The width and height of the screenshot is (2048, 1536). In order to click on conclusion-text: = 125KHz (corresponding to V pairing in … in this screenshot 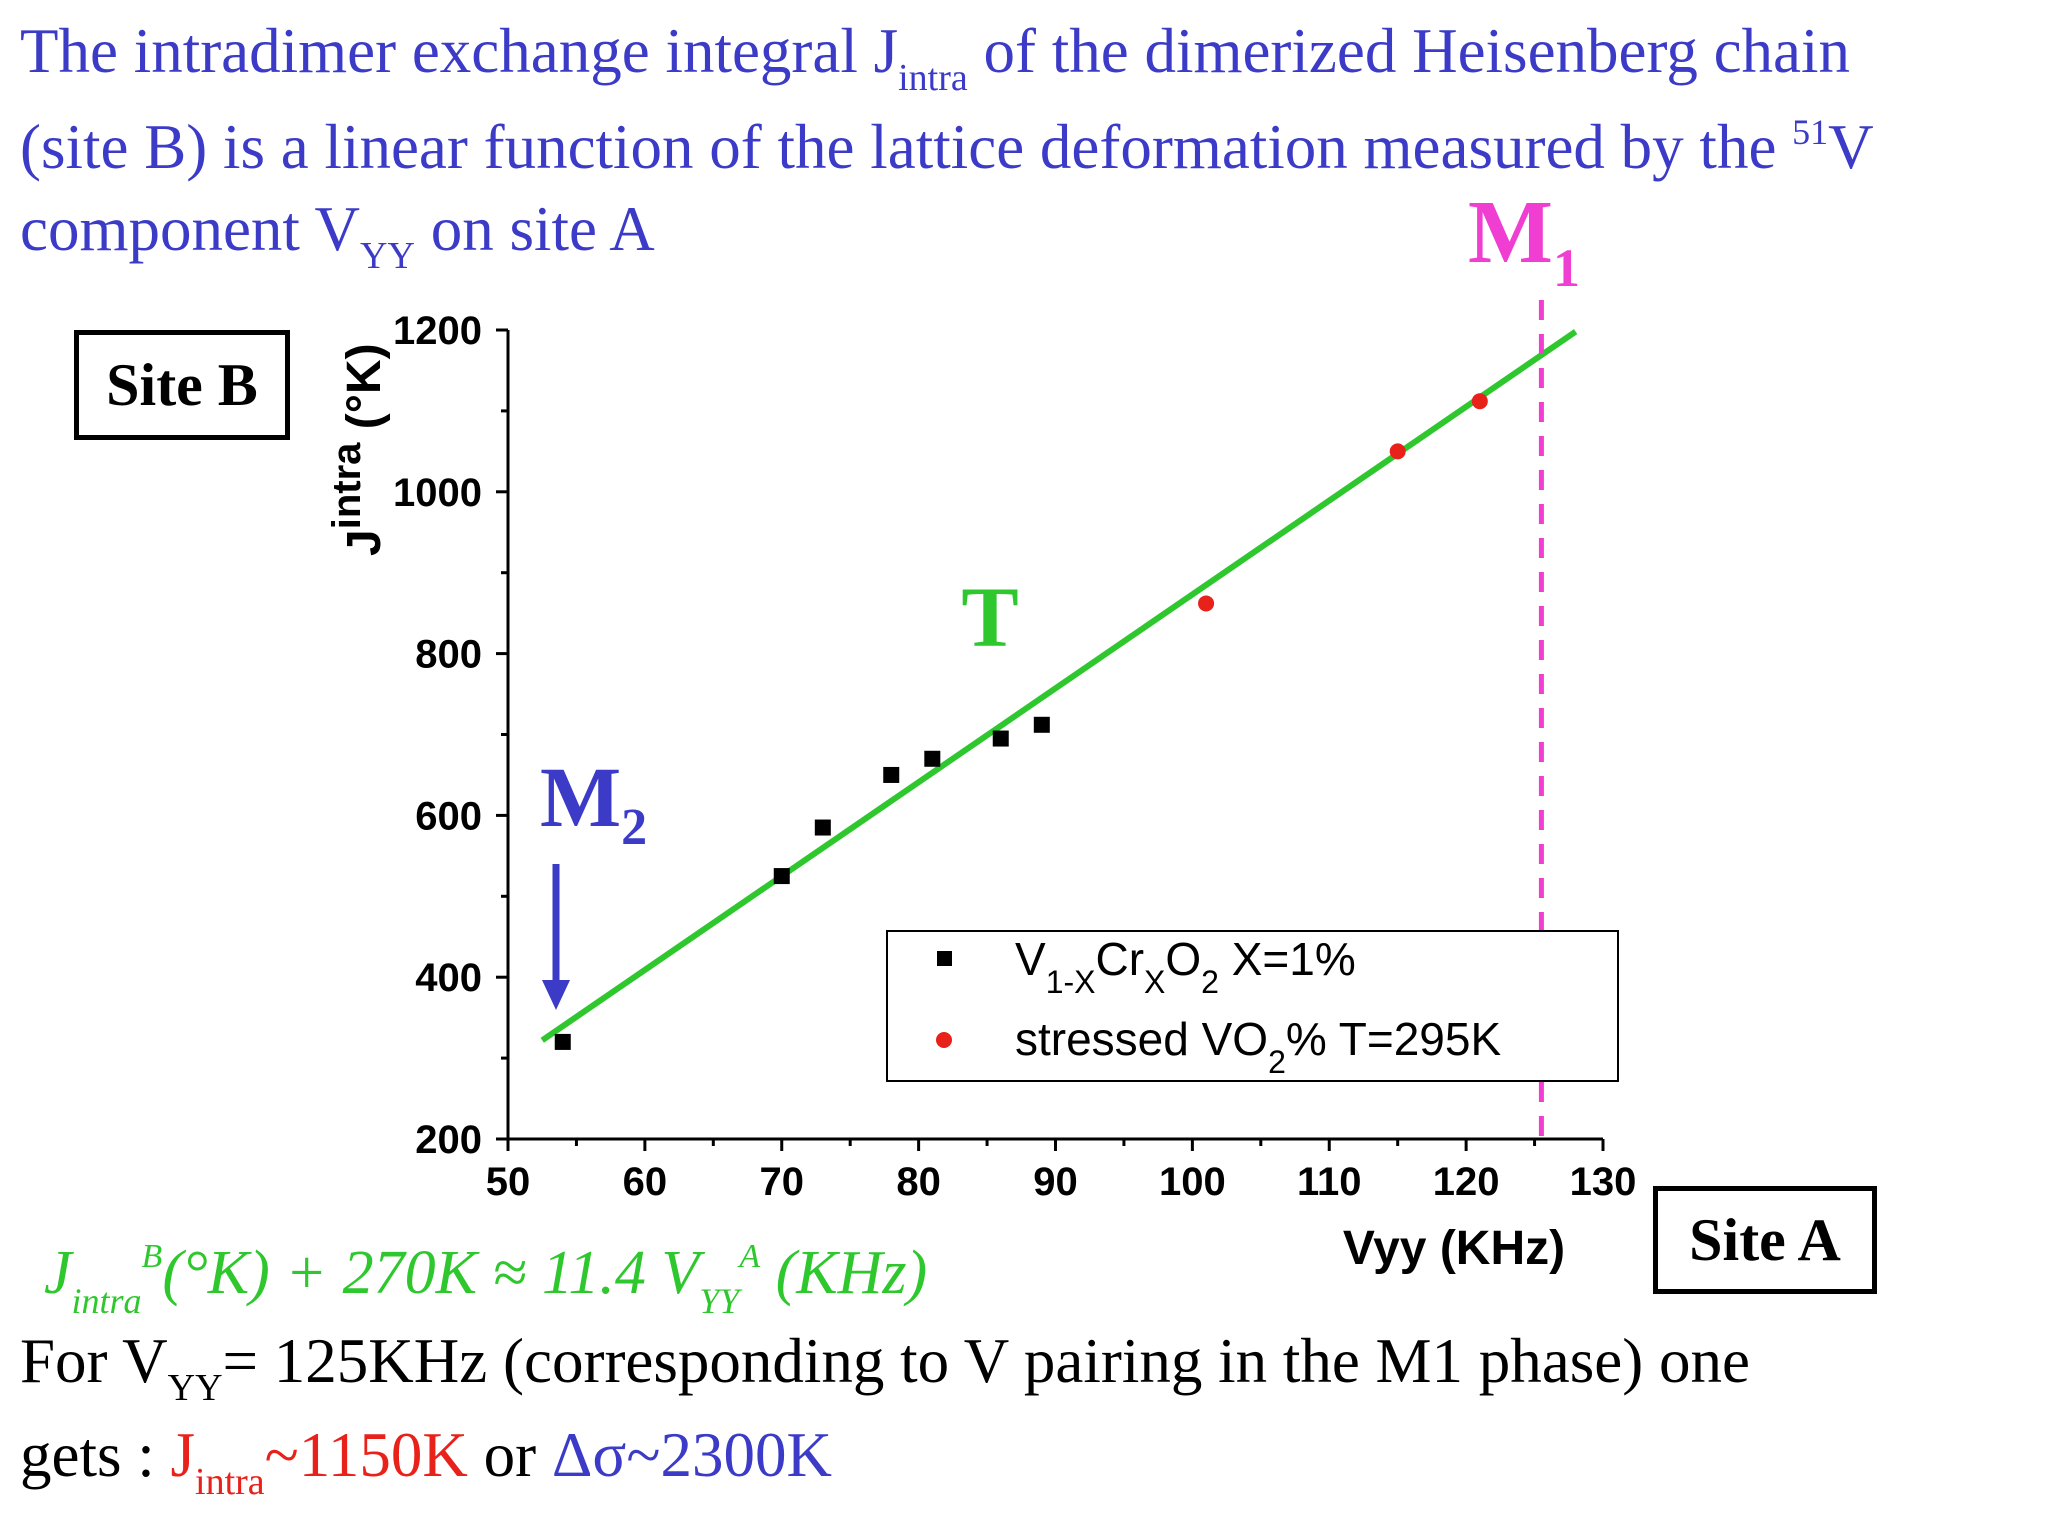, I will do `click(986, 1361)`.